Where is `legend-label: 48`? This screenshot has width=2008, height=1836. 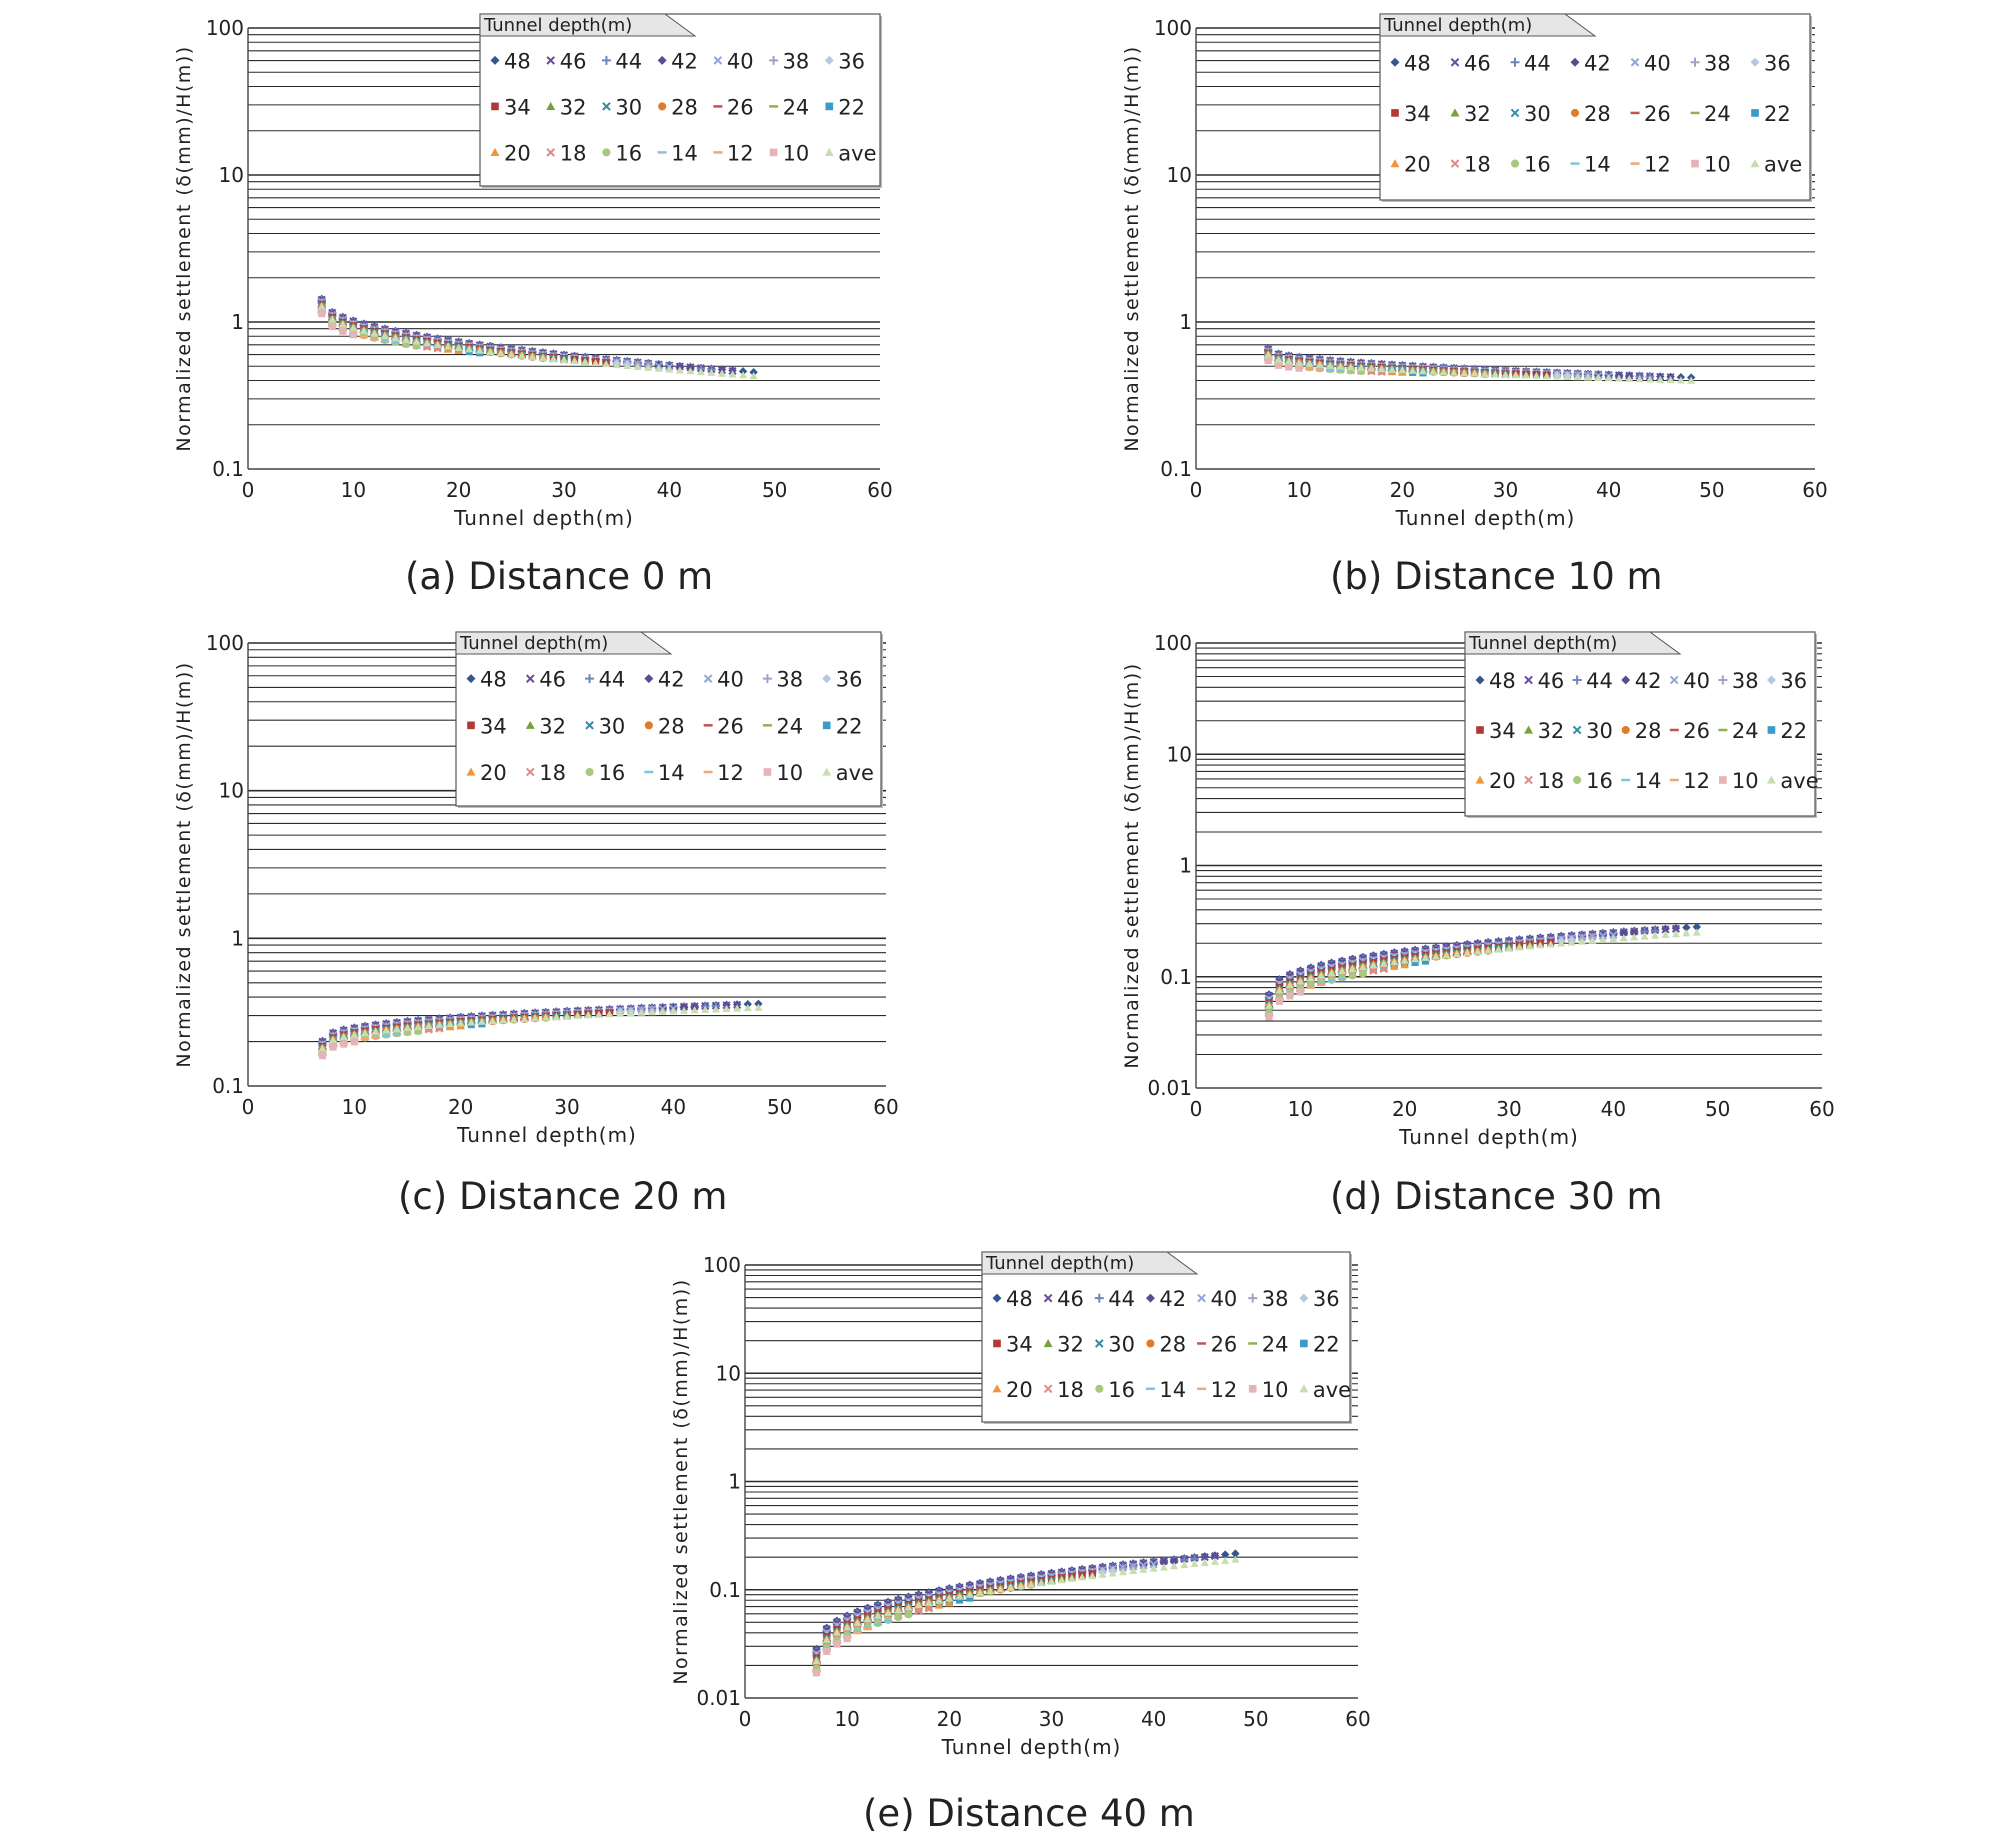
legend-label: 48 is located at coordinates (1417, 63).